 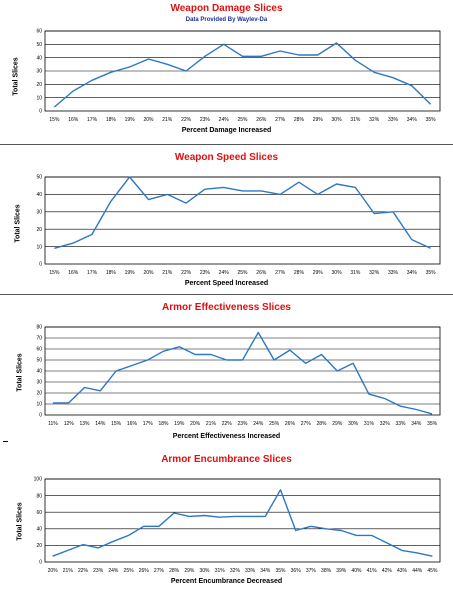 What do you see at coordinates (69, 424) in the screenshot?
I see `x-tick-label: 12%` at bounding box center [69, 424].